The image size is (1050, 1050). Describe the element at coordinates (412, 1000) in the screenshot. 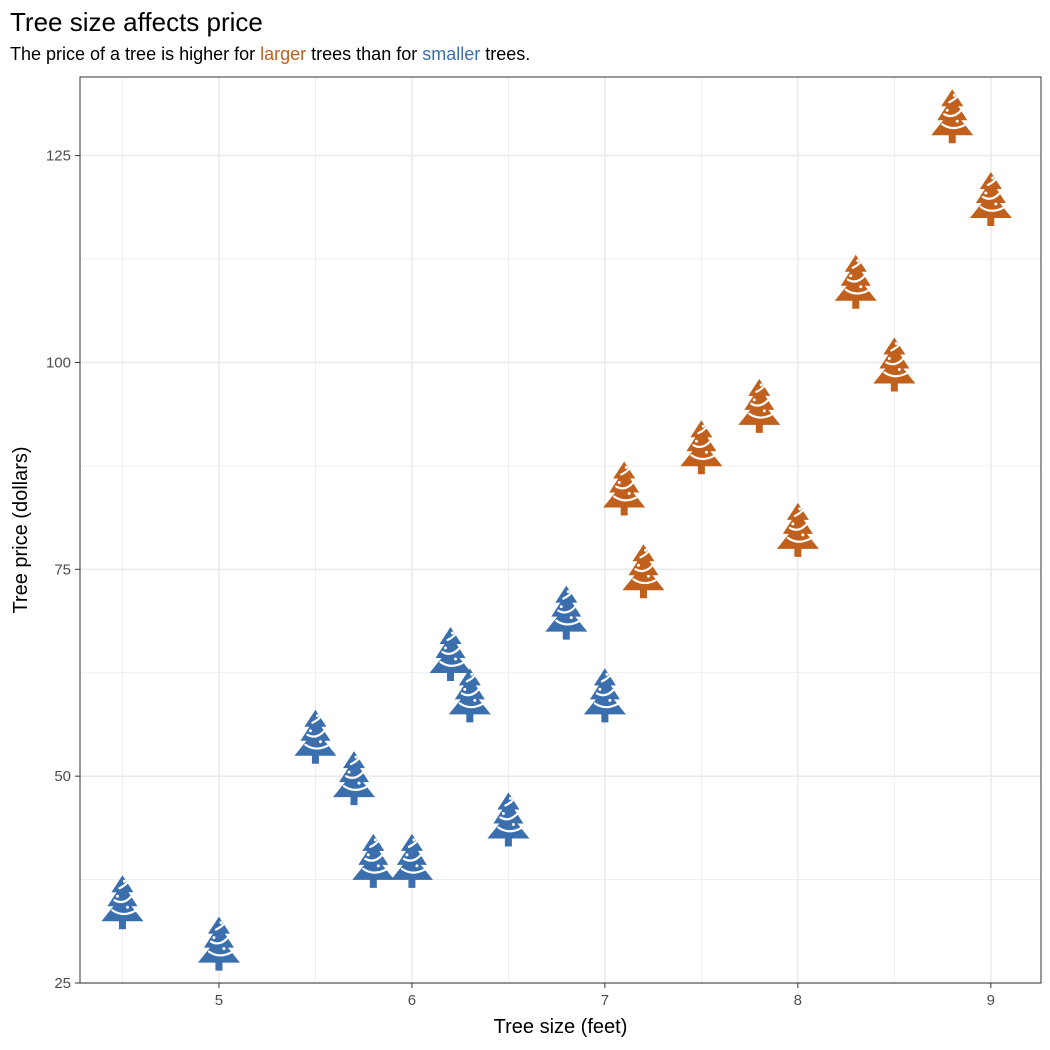

I see `x-tick-label: 6` at that location.